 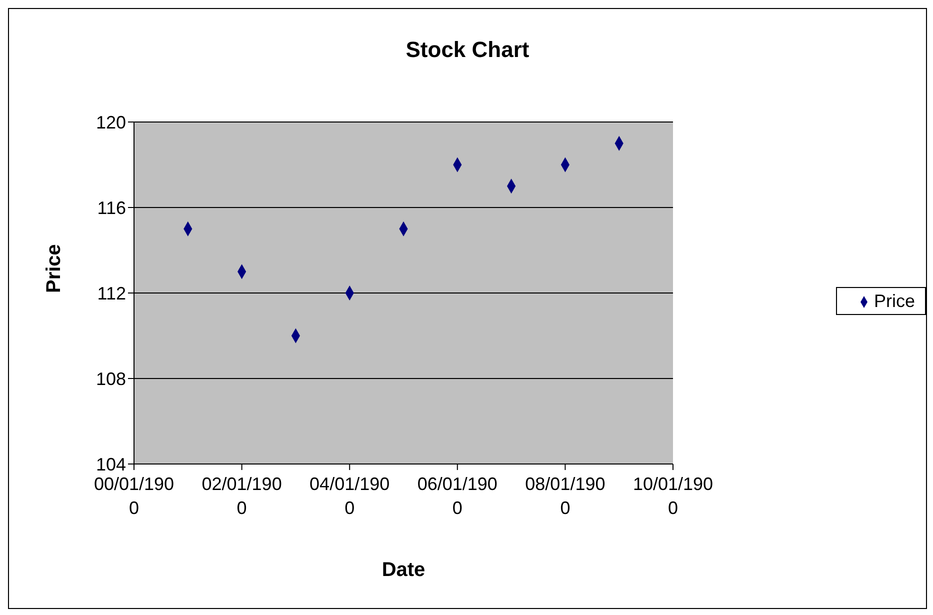 I want to click on x-tick-label: 00/01/1900, so click(x=134, y=496).